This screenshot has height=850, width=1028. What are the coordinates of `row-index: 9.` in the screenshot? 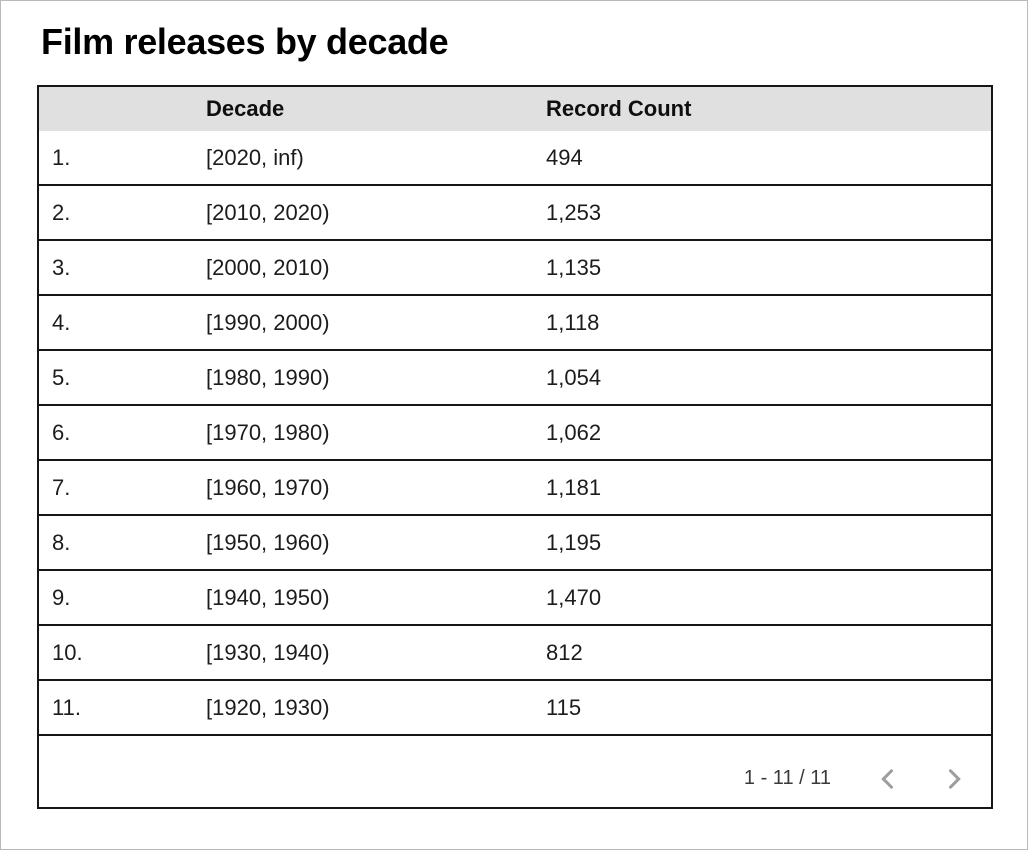 It's located at (61, 597).